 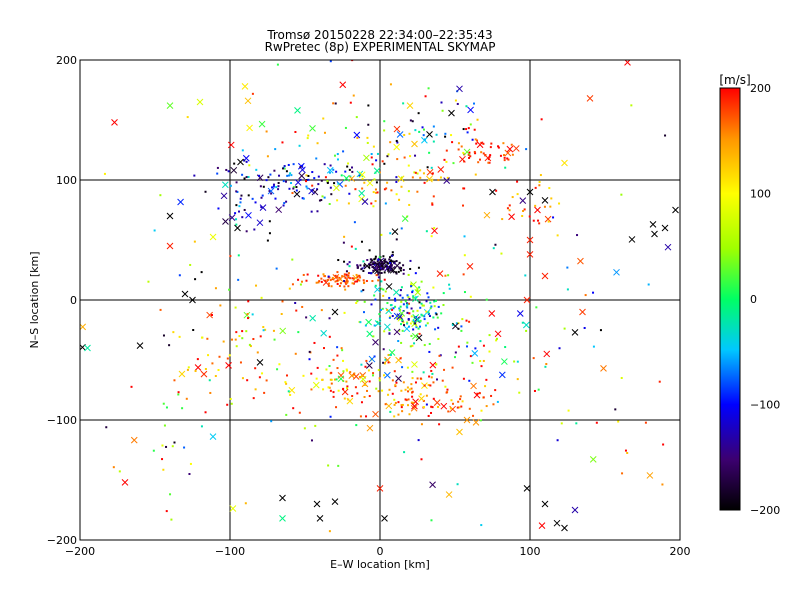 I want to click on y-tick-label: −200, so click(x=62, y=540).